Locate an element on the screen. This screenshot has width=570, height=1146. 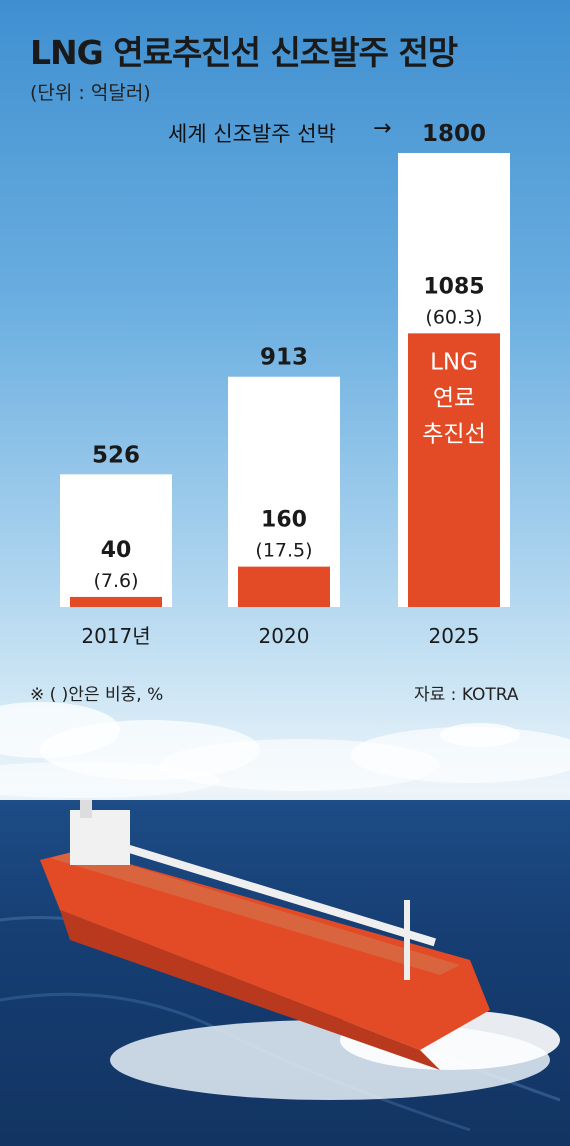
unit-label: (단위 : 억달러) is located at coordinates (90, 93).